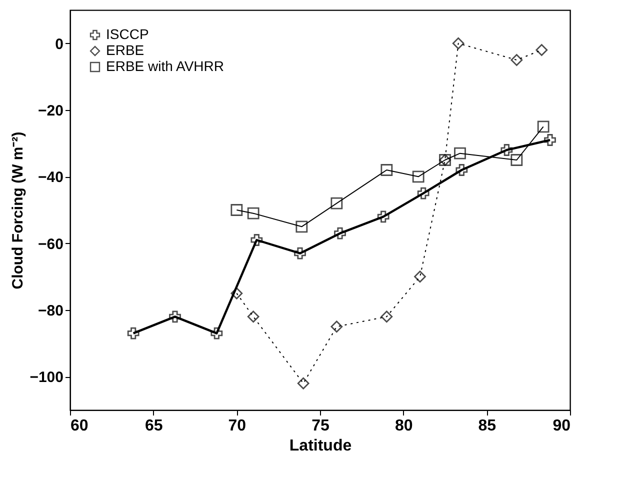 The image size is (621, 478). What do you see at coordinates (561, 426) in the screenshot?
I see `x-tick-label: 90` at bounding box center [561, 426].